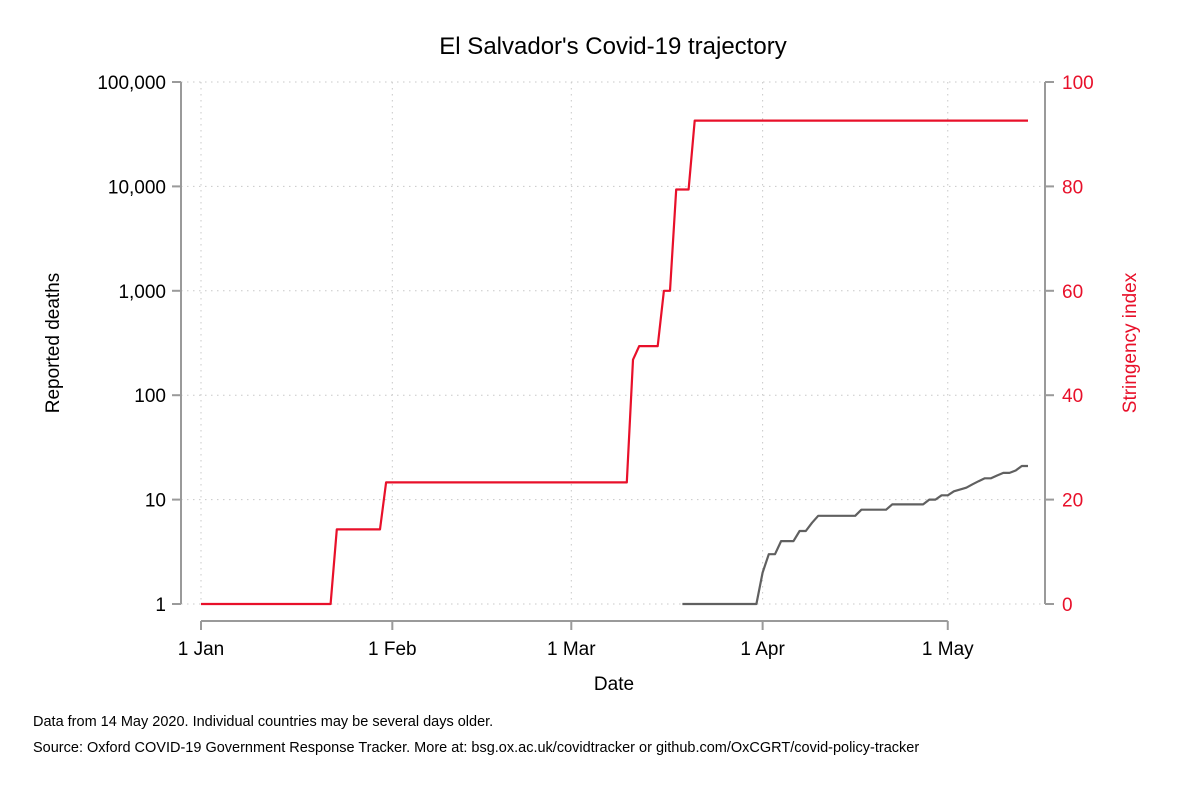 The width and height of the screenshot is (1184, 789). I want to click on right-tick-label: 100, so click(1078, 83).